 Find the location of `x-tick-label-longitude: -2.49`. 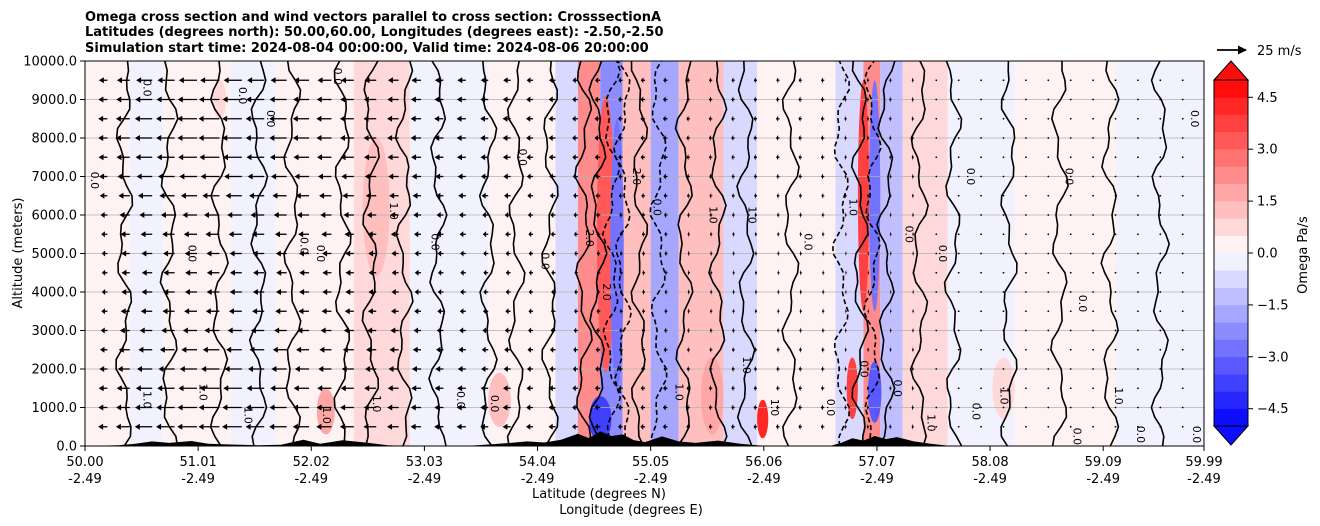

x-tick-label-longitude: -2.49 is located at coordinates (538, 479).